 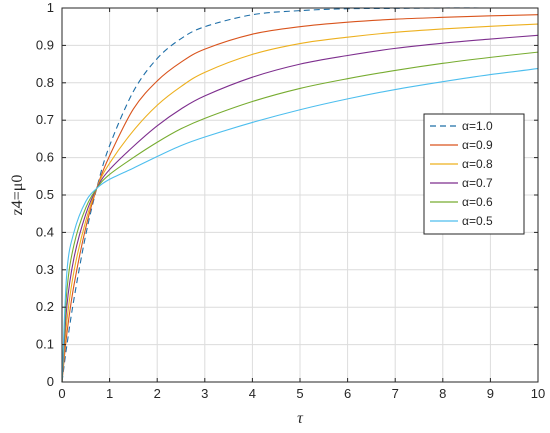 What do you see at coordinates (477, 145) in the screenshot?
I see `legend-label-2: α=0.9` at bounding box center [477, 145].